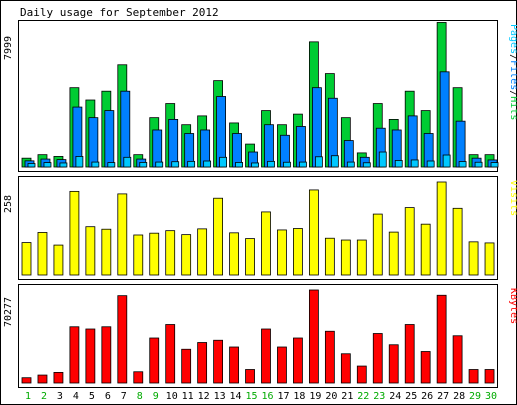  What do you see at coordinates (8, 312) in the screenshot?
I see `axis-max-label: 70277` at bounding box center [8, 312].